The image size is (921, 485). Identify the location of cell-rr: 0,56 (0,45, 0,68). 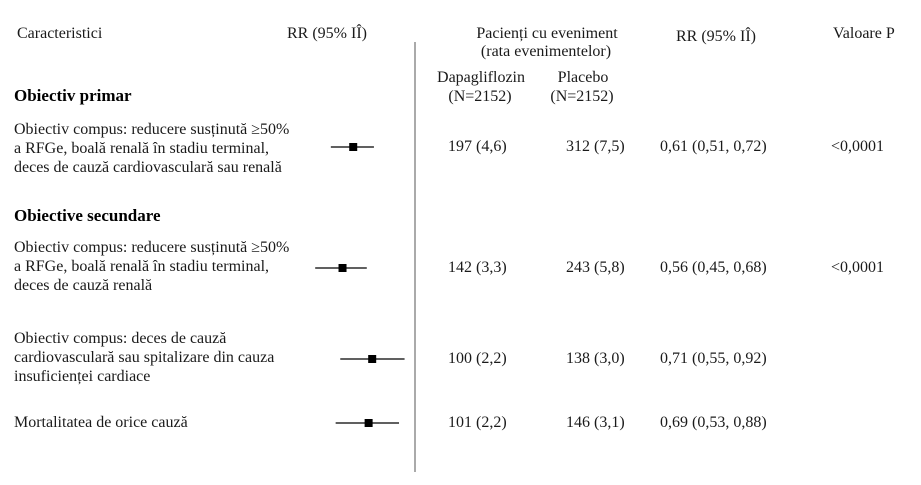
(713, 267).